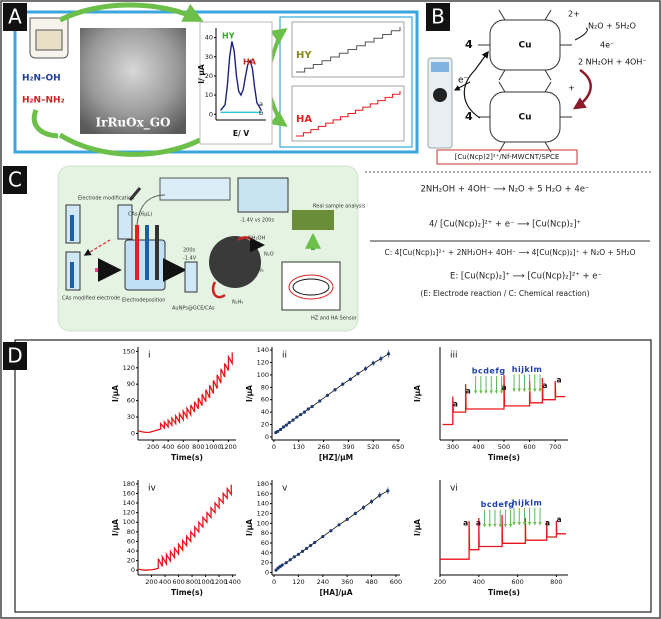 The width and height of the screenshot is (661, 619). Describe the element at coordinates (348, 50) in the screenshot. I see `stair-trace` at that location.